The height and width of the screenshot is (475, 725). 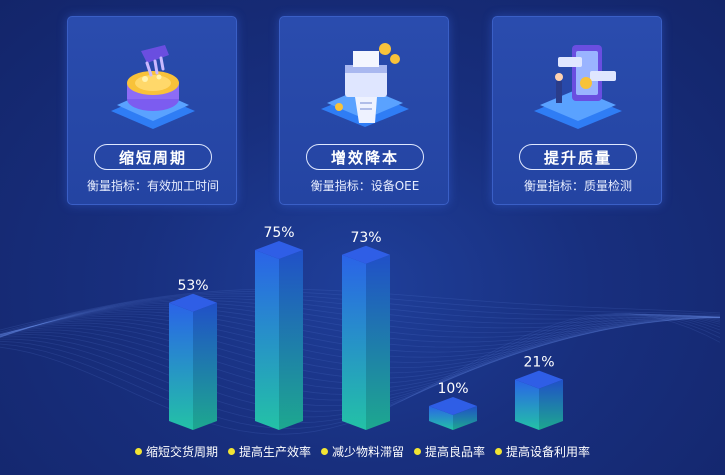 I want to click on card-shorten-cycle: 缩短周期 衡量指标：有效加工时间, so click(x=152, y=110).